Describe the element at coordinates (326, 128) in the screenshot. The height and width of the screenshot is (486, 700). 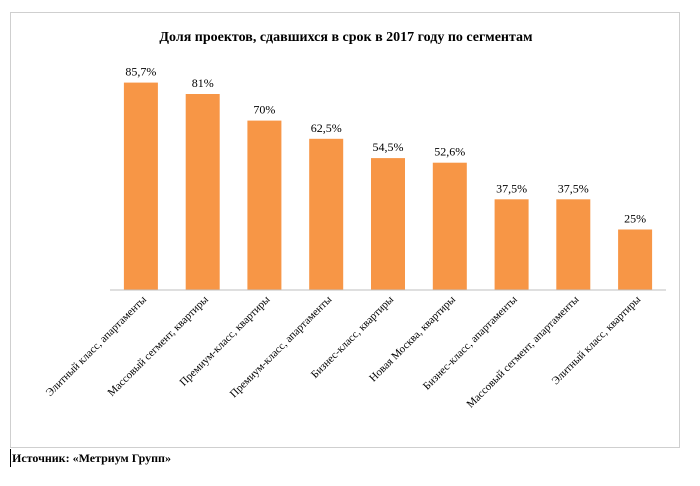
I see `value-label-4: 62,5%` at that location.